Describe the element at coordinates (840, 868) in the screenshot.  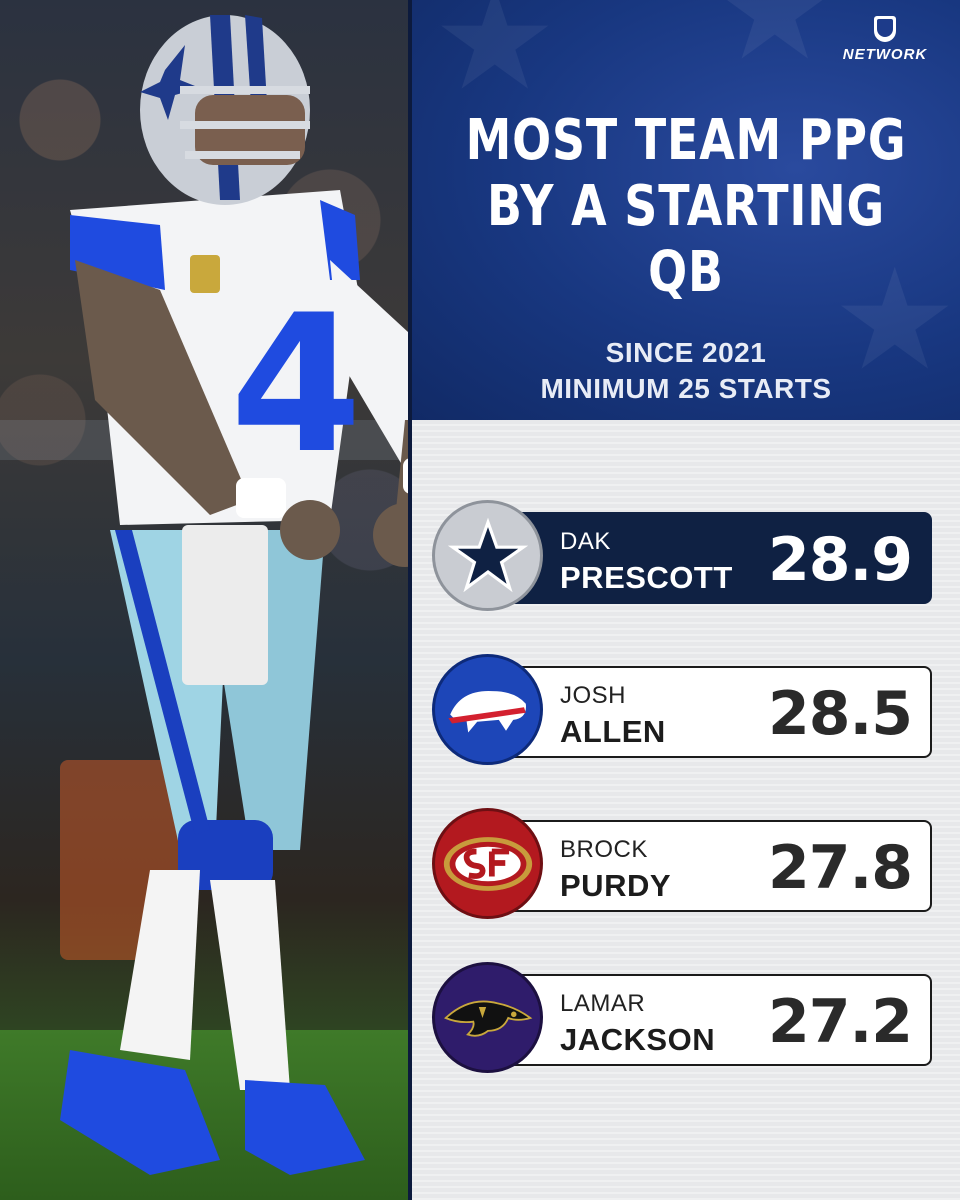
I see `ppg-value: 27.8` at that location.